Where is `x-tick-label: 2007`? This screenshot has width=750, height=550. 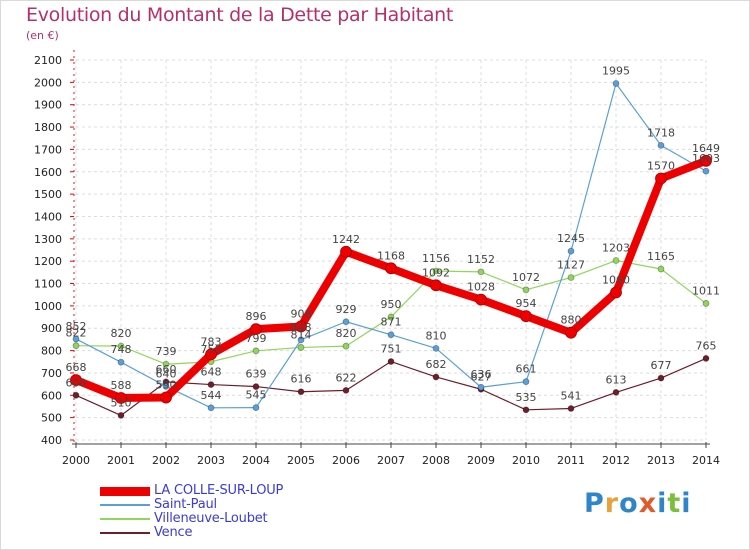
x-tick-label: 2007 is located at coordinates (391, 460).